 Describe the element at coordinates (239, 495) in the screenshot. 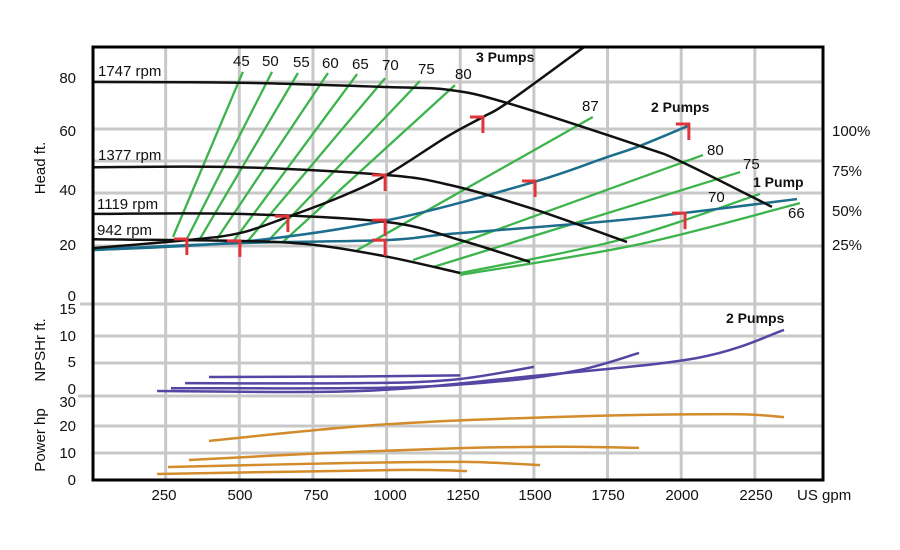

I see `x-tick: 500` at that location.